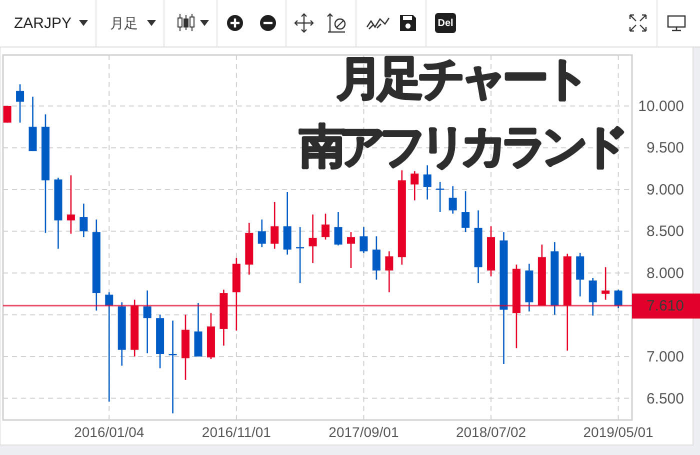  What do you see at coordinates (665, 189) in the screenshot?
I see `y-tick-label: 9.000` at bounding box center [665, 189].